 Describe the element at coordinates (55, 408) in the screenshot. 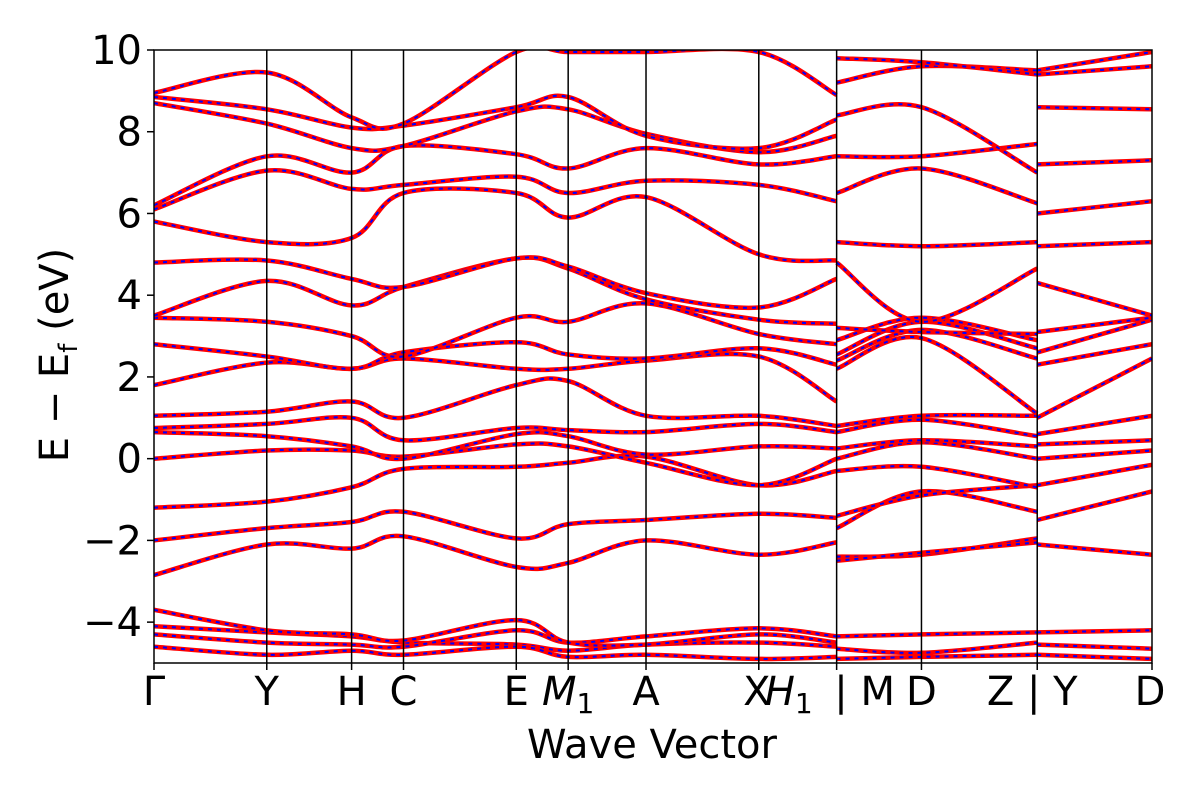

I see `y-axis-label-main: E − E` at that location.